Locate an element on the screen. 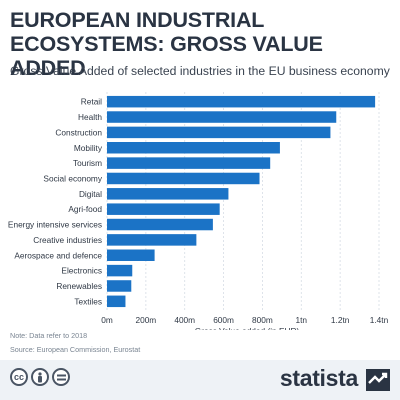  category-label: Health is located at coordinates (90, 117).